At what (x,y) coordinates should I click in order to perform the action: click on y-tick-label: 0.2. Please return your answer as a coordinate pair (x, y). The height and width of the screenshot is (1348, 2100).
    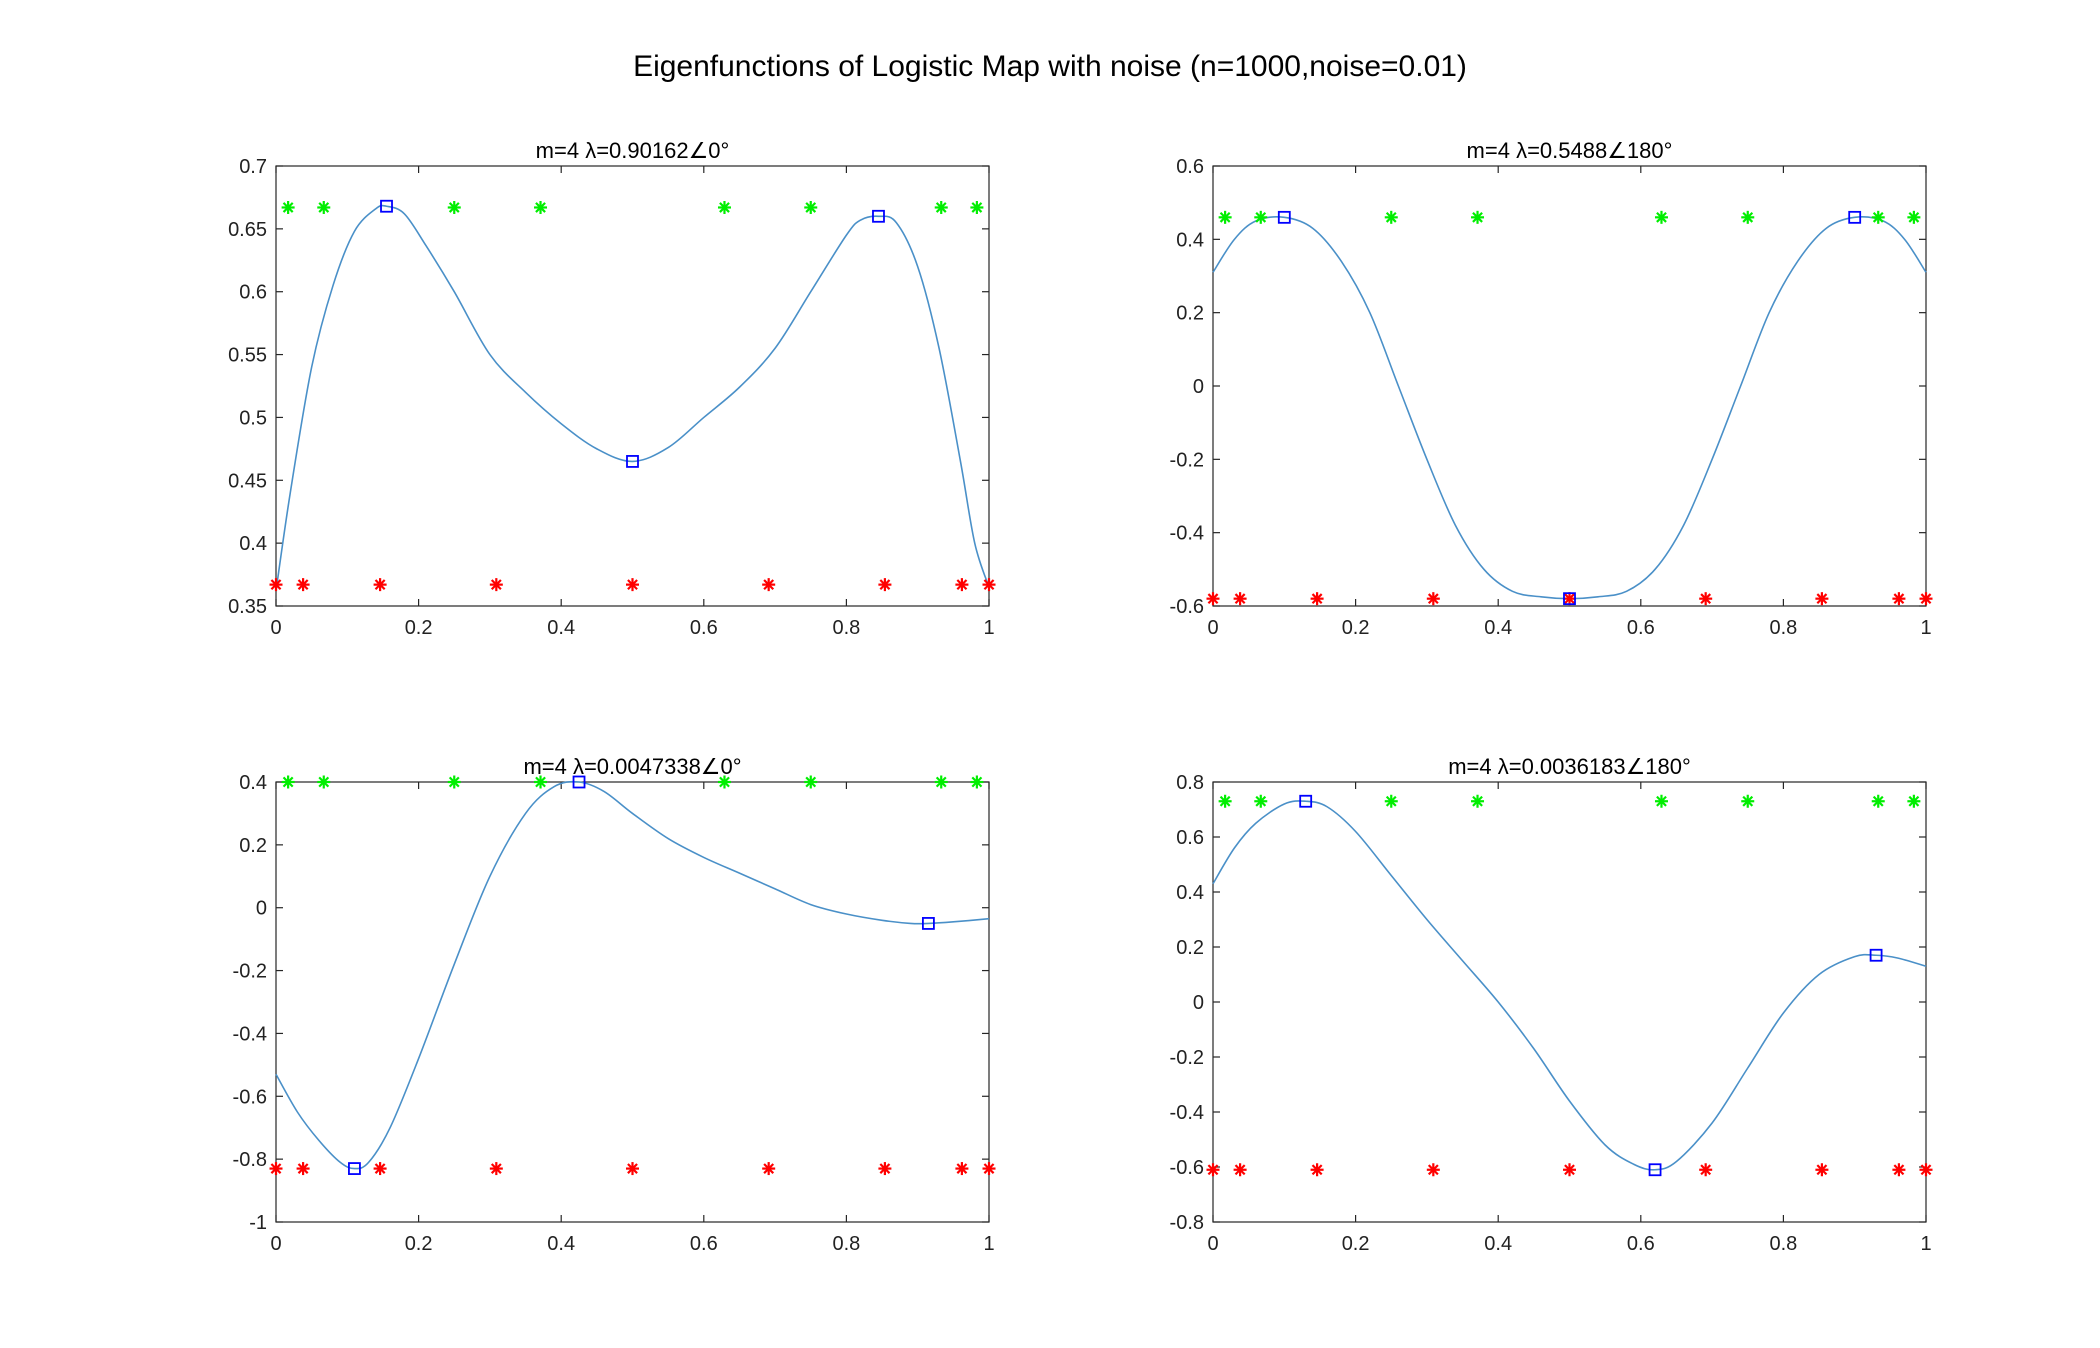
    Looking at the image, I should click on (1190, 948).